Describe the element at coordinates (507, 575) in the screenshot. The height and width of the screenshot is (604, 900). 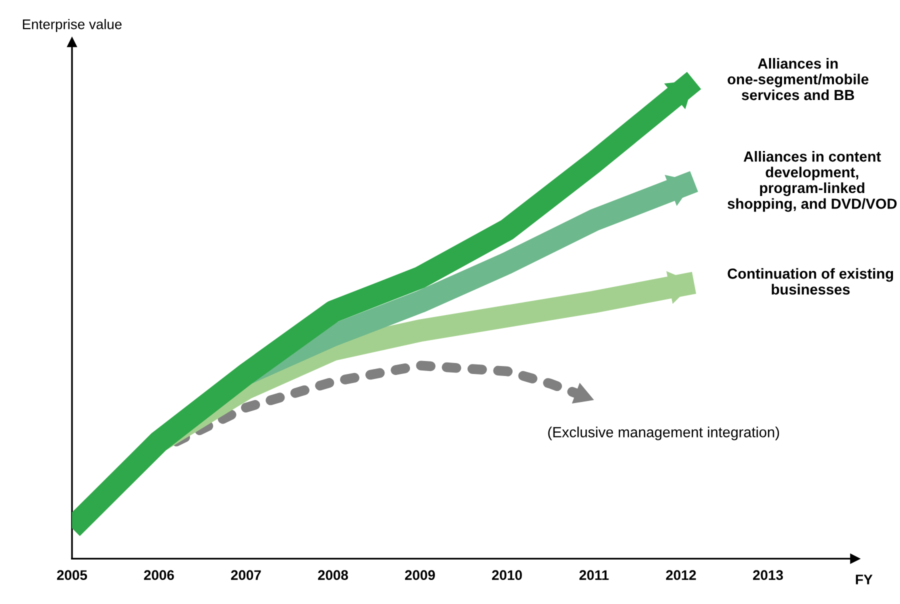
I see `x-tick-label: 2010` at that location.